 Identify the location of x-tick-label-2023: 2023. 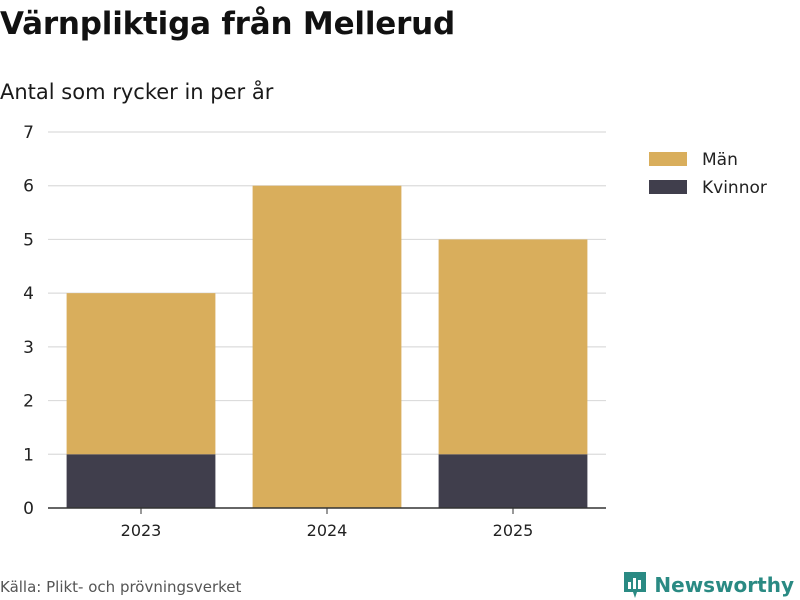
(141, 530).